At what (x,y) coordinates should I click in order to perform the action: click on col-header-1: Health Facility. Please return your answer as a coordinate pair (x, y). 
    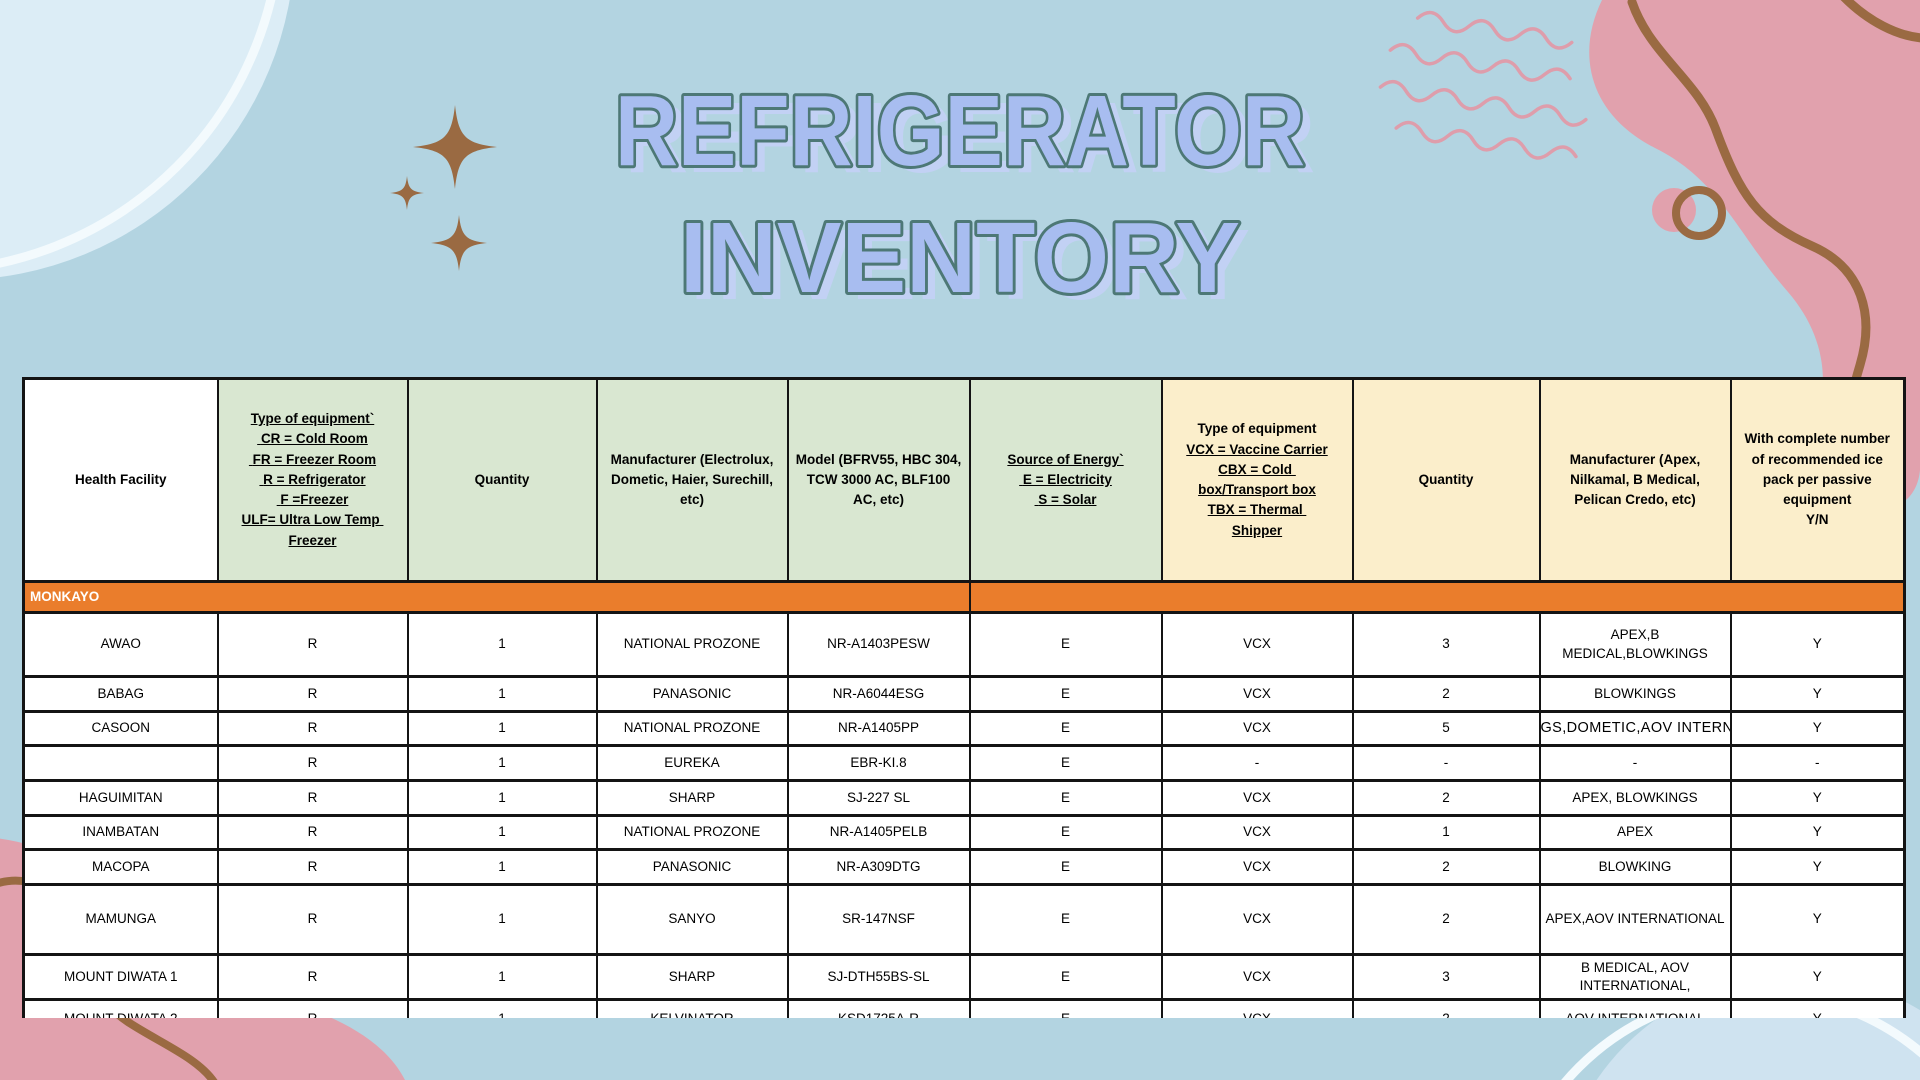
    Looking at the image, I should click on (120, 480).